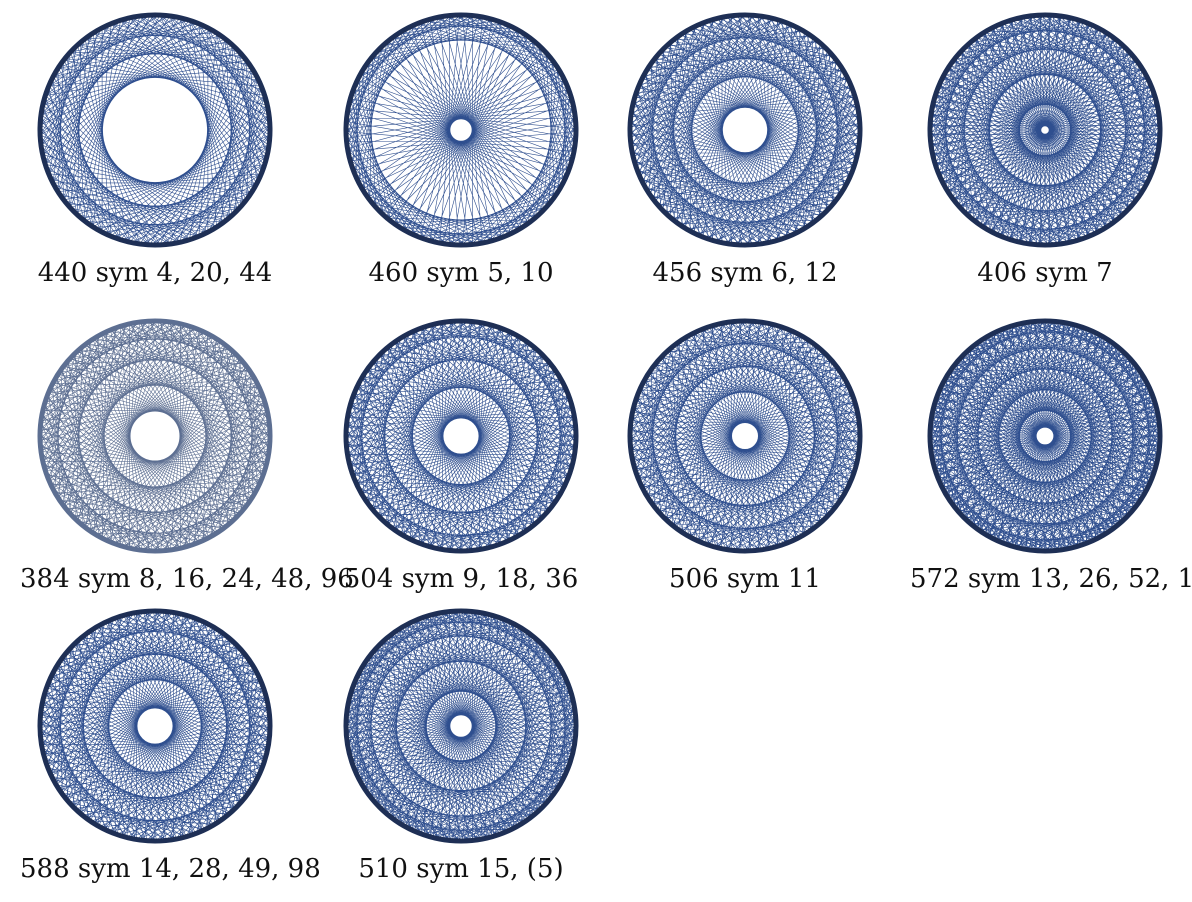  What do you see at coordinates (155, 273) in the screenshot?
I see `caption-440: 440 sym 4, 20, 44` at bounding box center [155, 273].